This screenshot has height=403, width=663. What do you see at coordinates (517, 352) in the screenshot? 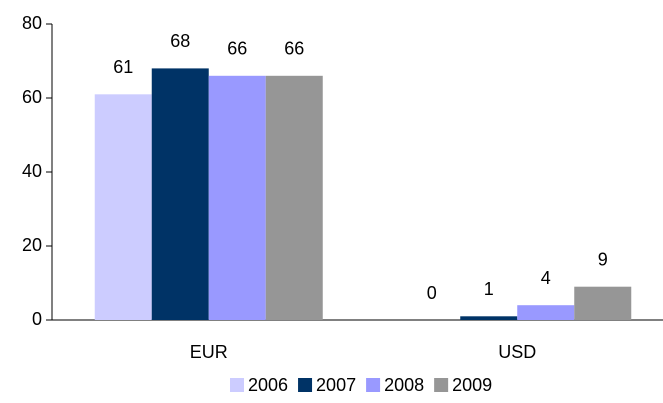
I see `x-tick-label: USD` at bounding box center [517, 352].